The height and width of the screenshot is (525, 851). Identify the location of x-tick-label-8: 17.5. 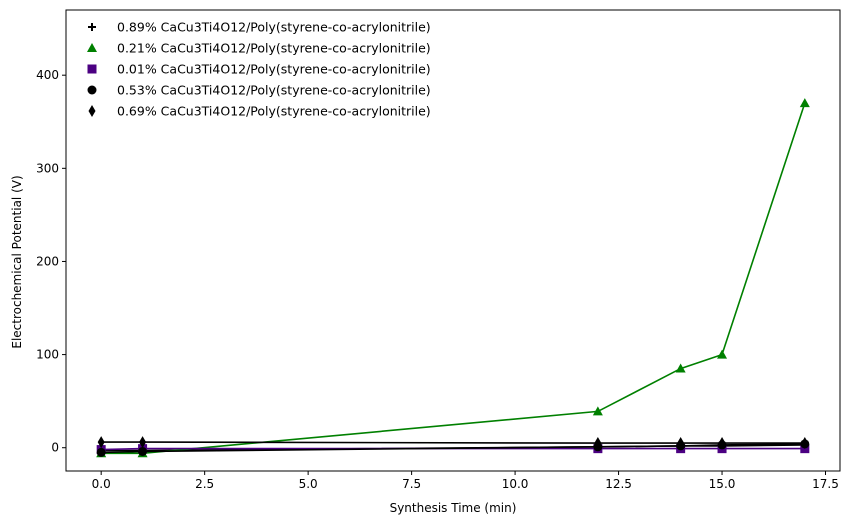
(825, 484).